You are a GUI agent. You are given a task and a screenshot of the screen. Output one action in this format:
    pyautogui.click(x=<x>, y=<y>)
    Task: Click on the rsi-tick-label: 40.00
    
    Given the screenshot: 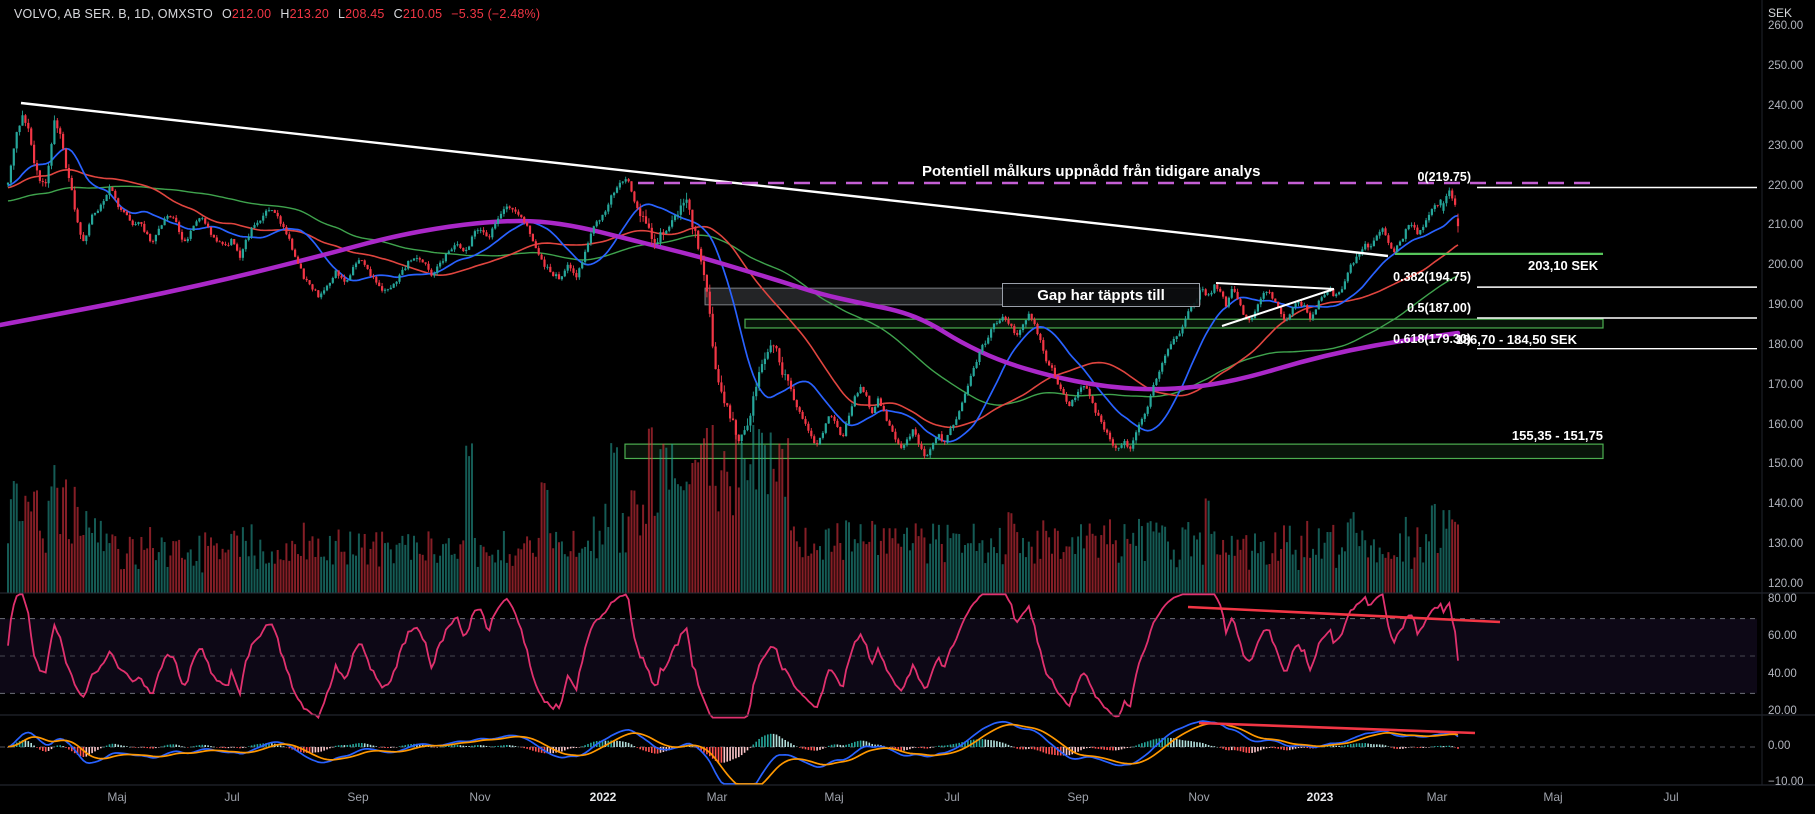 What is the action you would take?
    pyautogui.click(x=1782, y=673)
    